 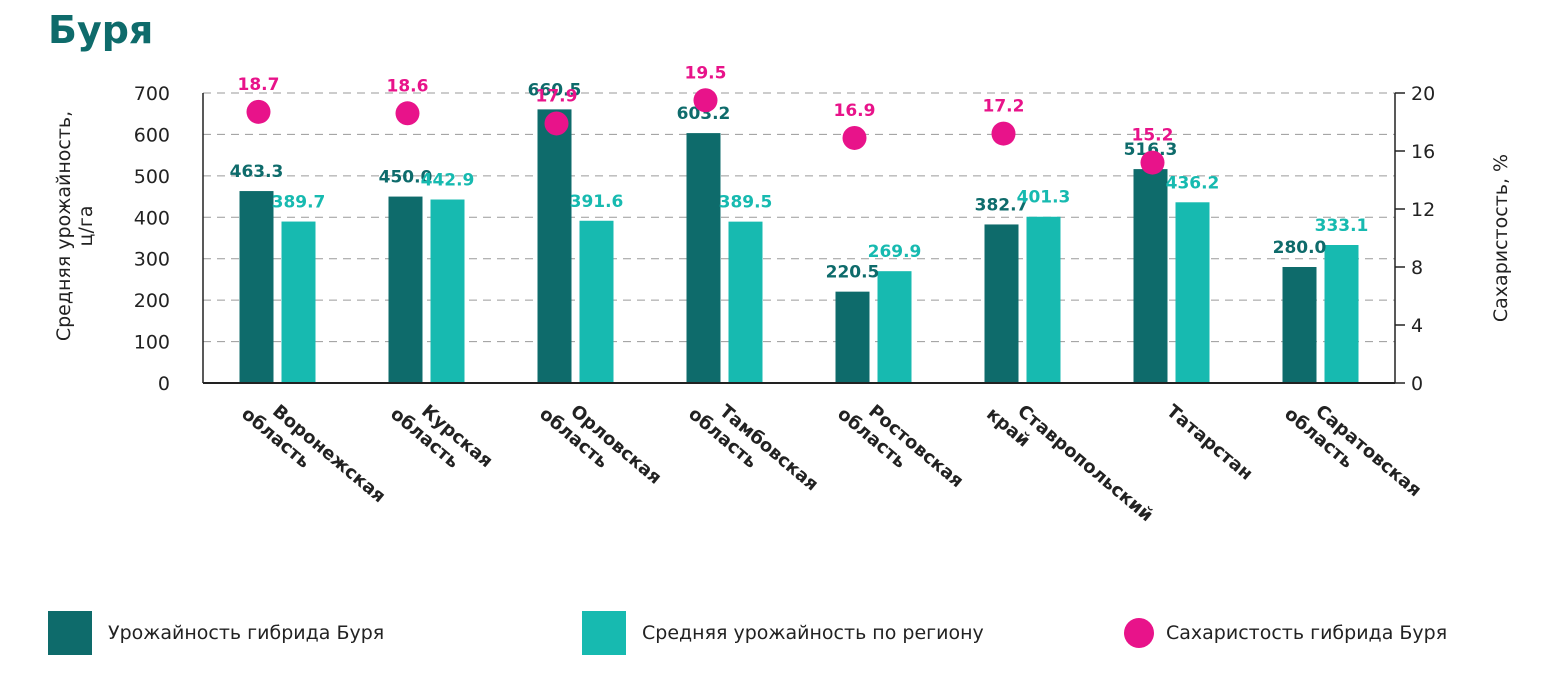 What do you see at coordinates (1307, 633) in the screenshot?
I see `legend-label-sugar: Сахаристость гибрида Буря` at bounding box center [1307, 633].